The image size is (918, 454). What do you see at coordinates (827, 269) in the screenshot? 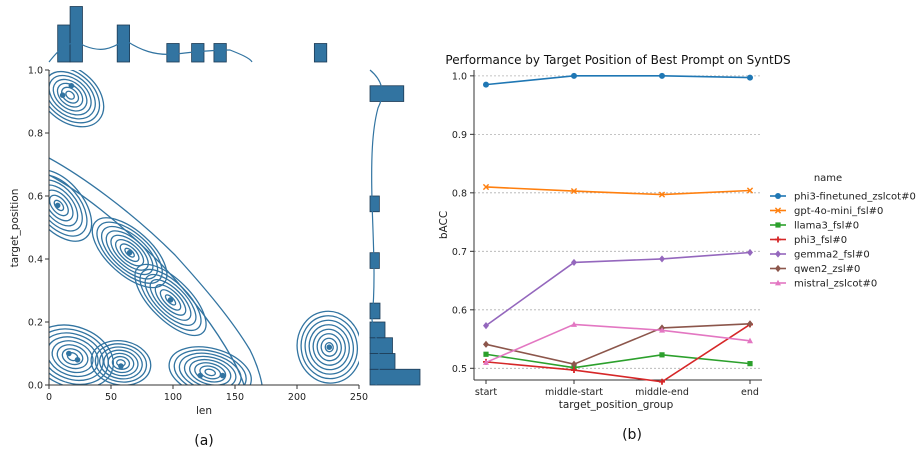
I see `legend-label: qwen2_zsl#0` at bounding box center [827, 269].